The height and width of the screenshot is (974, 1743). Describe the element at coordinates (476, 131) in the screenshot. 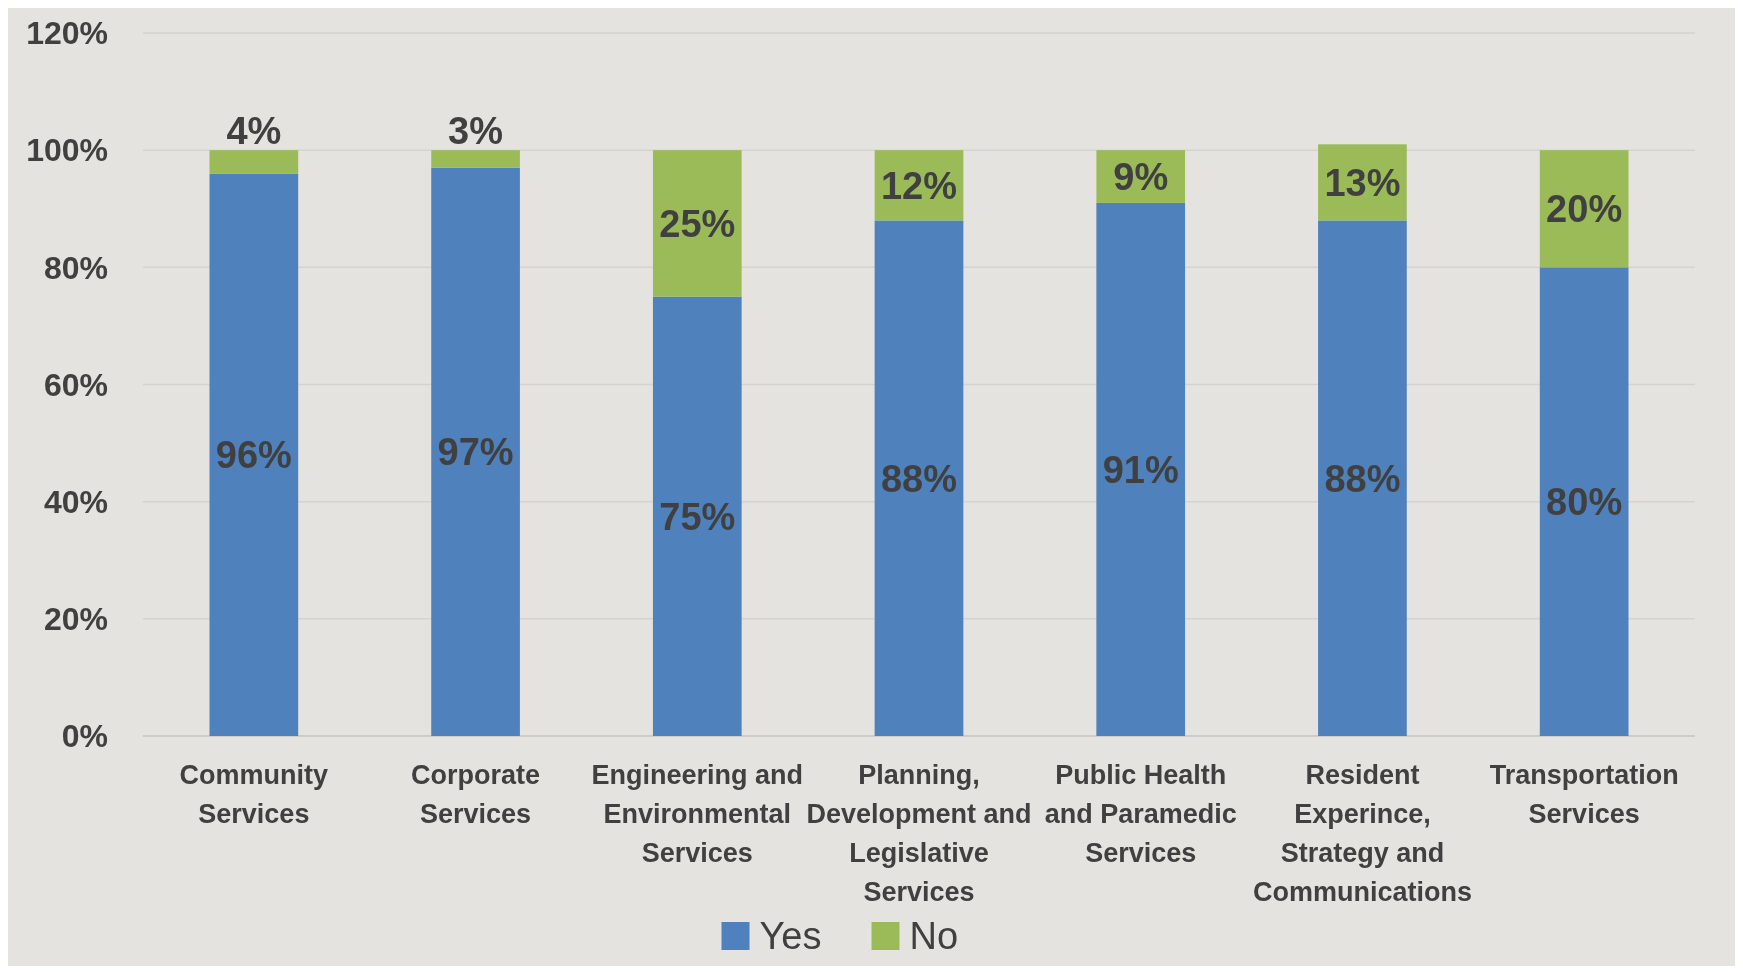

I see `data-label: 3%` at that location.